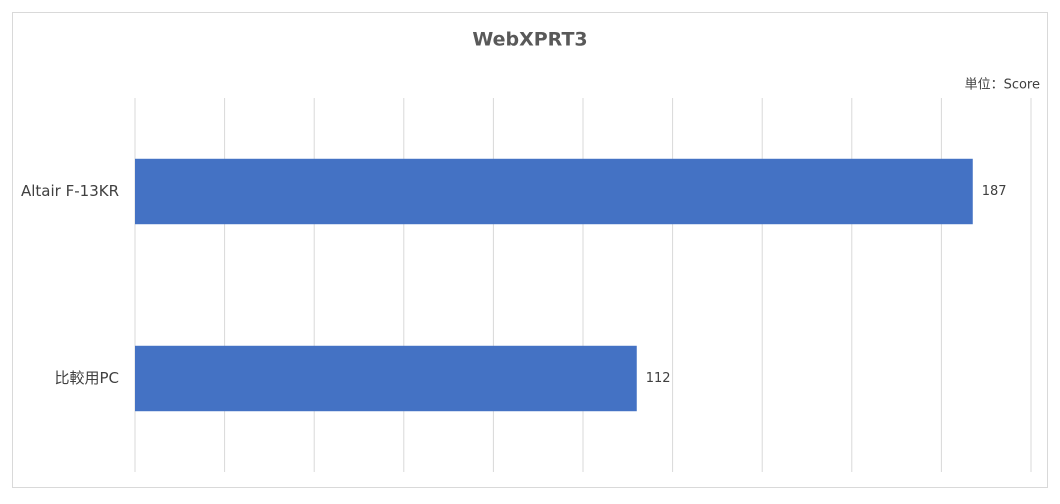 The height and width of the screenshot is (504, 1060). I want to click on chart-title: WebXPRT3, so click(529, 40).